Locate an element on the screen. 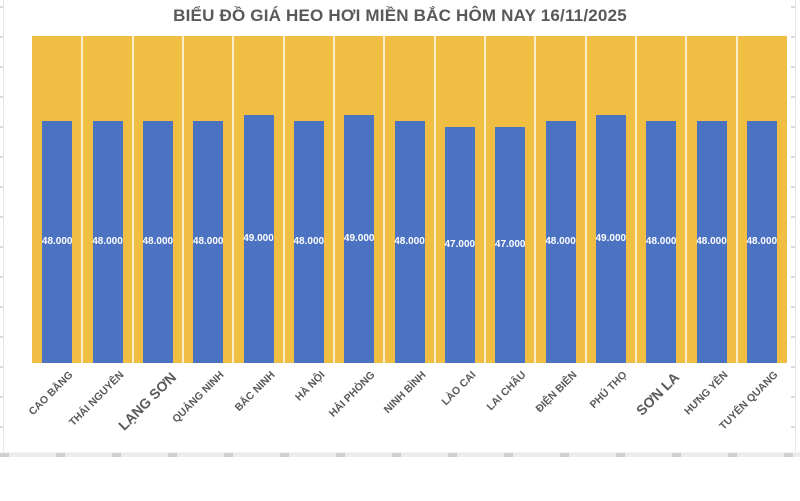 This screenshot has width=800, height=501. x-axis-label: BẮC NINH is located at coordinates (254, 391).